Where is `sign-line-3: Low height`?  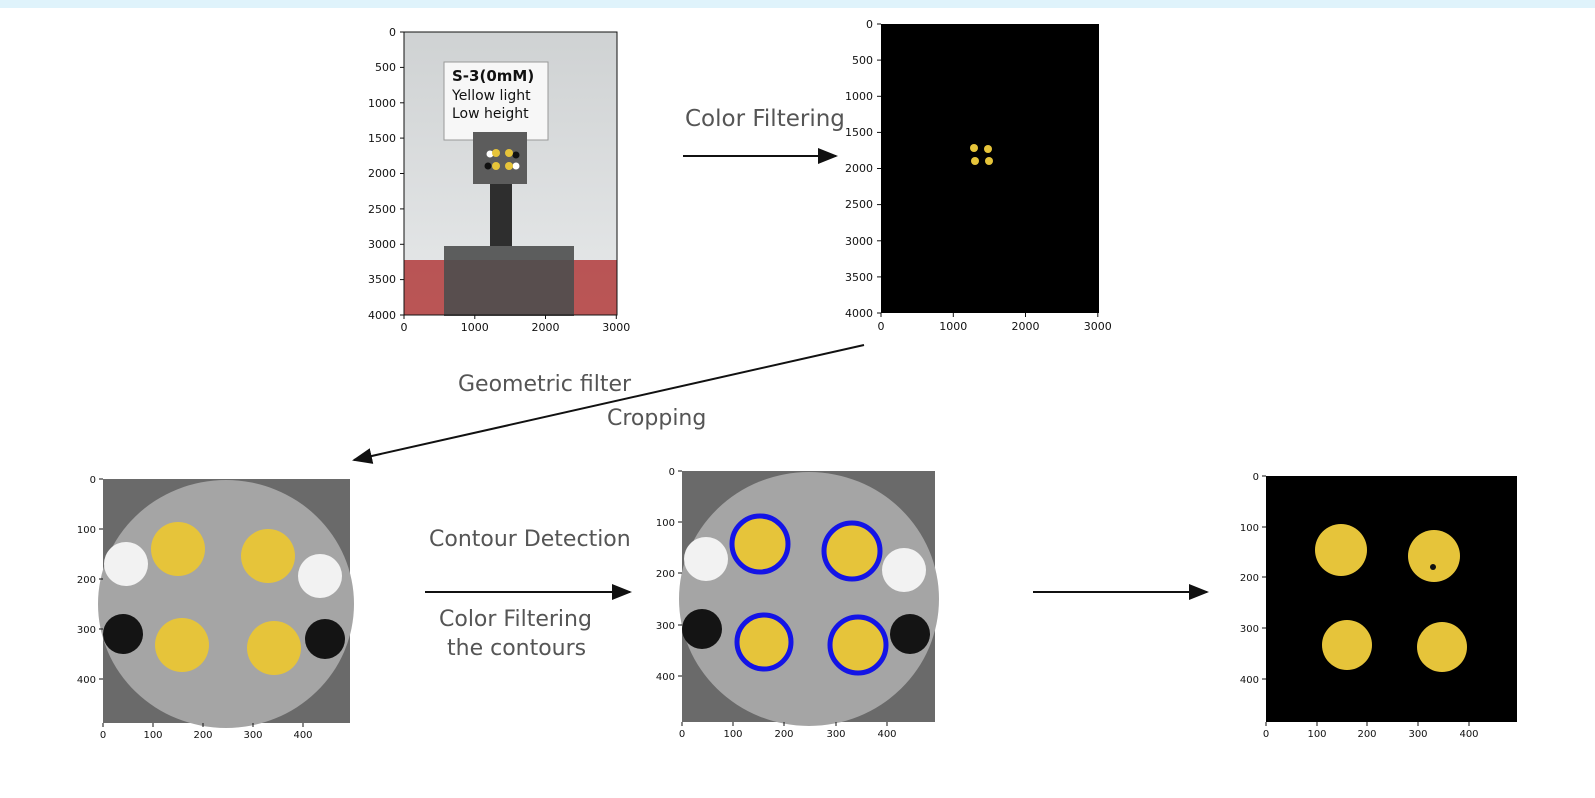
sign-line-3: Low height is located at coordinates (490, 114).